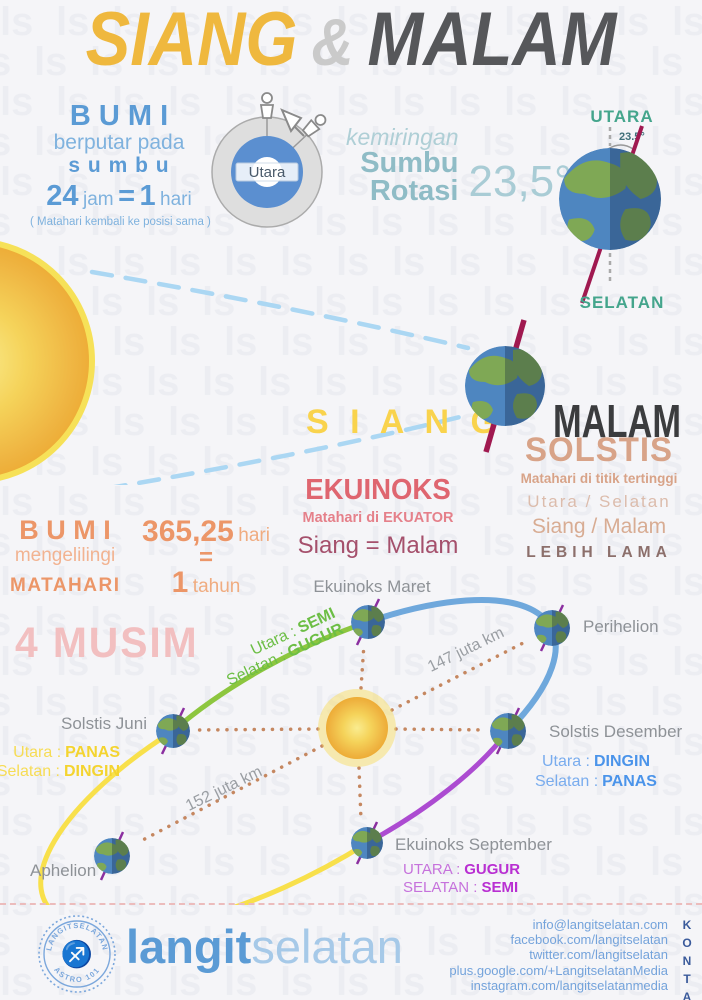 This screenshot has height=1000, width=702. What do you see at coordinates (60, 762) in the screenshot?
I see `season-label-juni: Utara : PANAS Selatan : DINGIN` at bounding box center [60, 762].